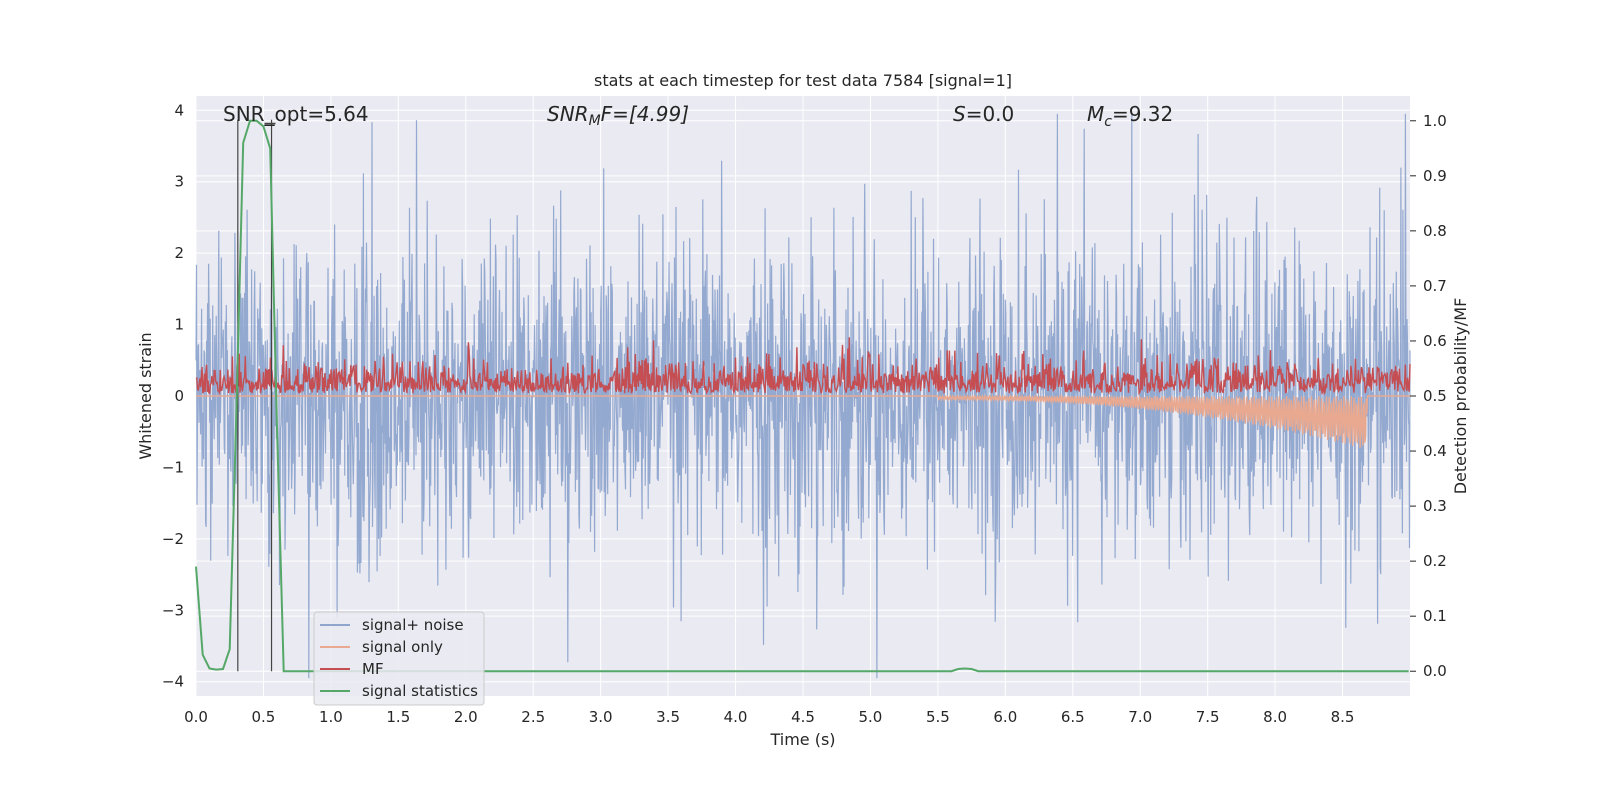  Describe the element at coordinates (173, 467) in the screenshot. I see `y-tick-label: −1` at that location.